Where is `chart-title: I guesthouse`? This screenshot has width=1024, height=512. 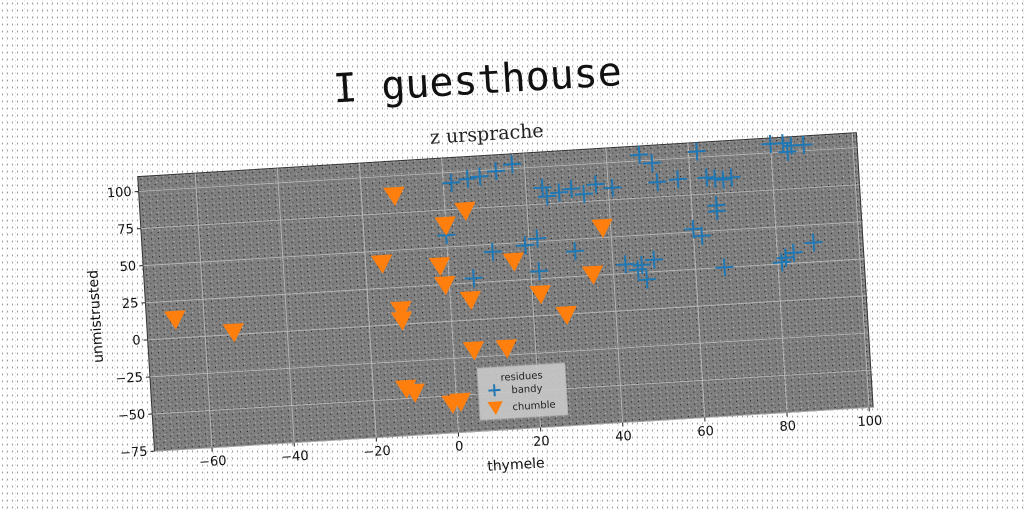
chart-title: I guesthouse is located at coordinates (477, 81).